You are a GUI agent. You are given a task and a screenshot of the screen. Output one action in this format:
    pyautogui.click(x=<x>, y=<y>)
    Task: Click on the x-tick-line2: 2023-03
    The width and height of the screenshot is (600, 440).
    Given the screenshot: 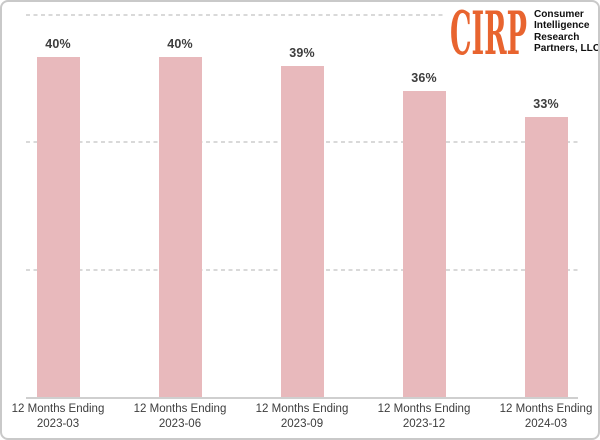 What is the action you would take?
    pyautogui.click(x=58, y=423)
    